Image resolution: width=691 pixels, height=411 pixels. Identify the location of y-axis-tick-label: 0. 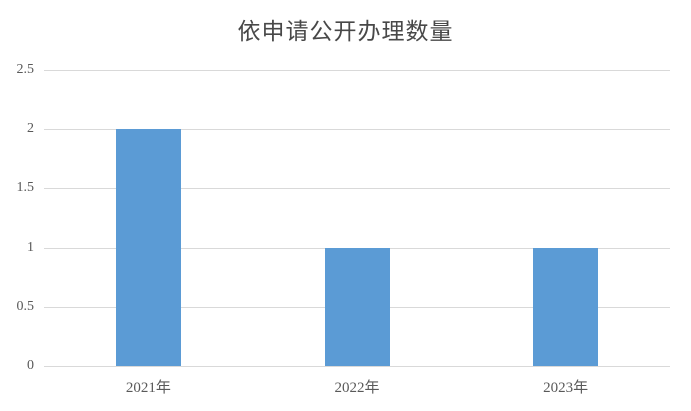
(30, 365).